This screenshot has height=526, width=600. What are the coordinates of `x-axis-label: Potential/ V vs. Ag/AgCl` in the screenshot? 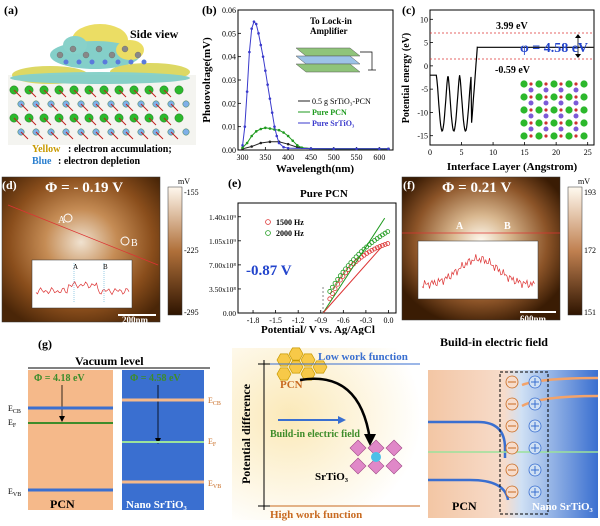 It's located at (318, 329).